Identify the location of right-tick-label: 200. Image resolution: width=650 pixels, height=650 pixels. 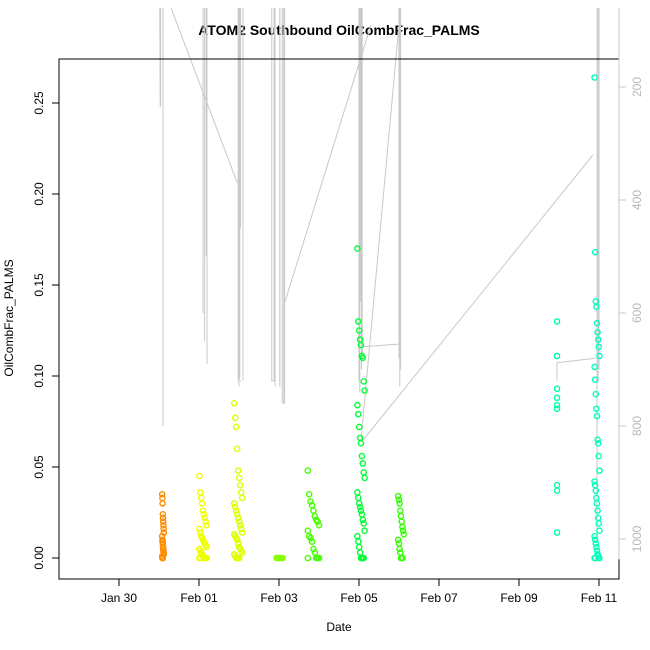
(637, 87).